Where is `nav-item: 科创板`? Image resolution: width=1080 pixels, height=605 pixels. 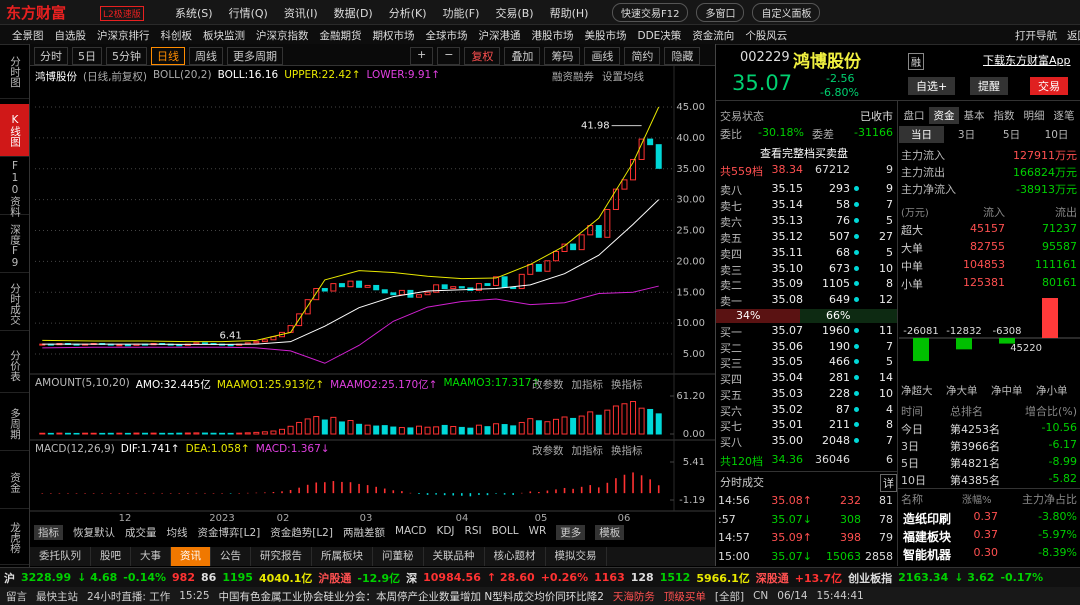 nav-item: 科创板 is located at coordinates (176, 36).